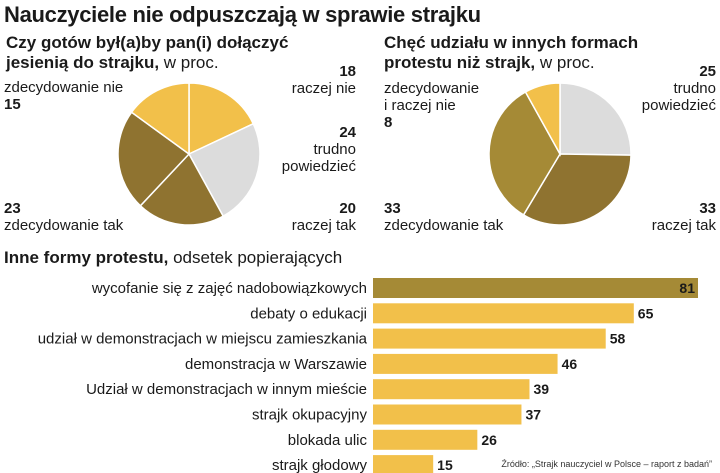 Image resolution: width=720 pixels, height=473 pixels. What do you see at coordinates (226, 389) in the screenshot?
I see `bar-label-4: Udział w demonstracjach w innym mieście` at bounding box center [226, 389].